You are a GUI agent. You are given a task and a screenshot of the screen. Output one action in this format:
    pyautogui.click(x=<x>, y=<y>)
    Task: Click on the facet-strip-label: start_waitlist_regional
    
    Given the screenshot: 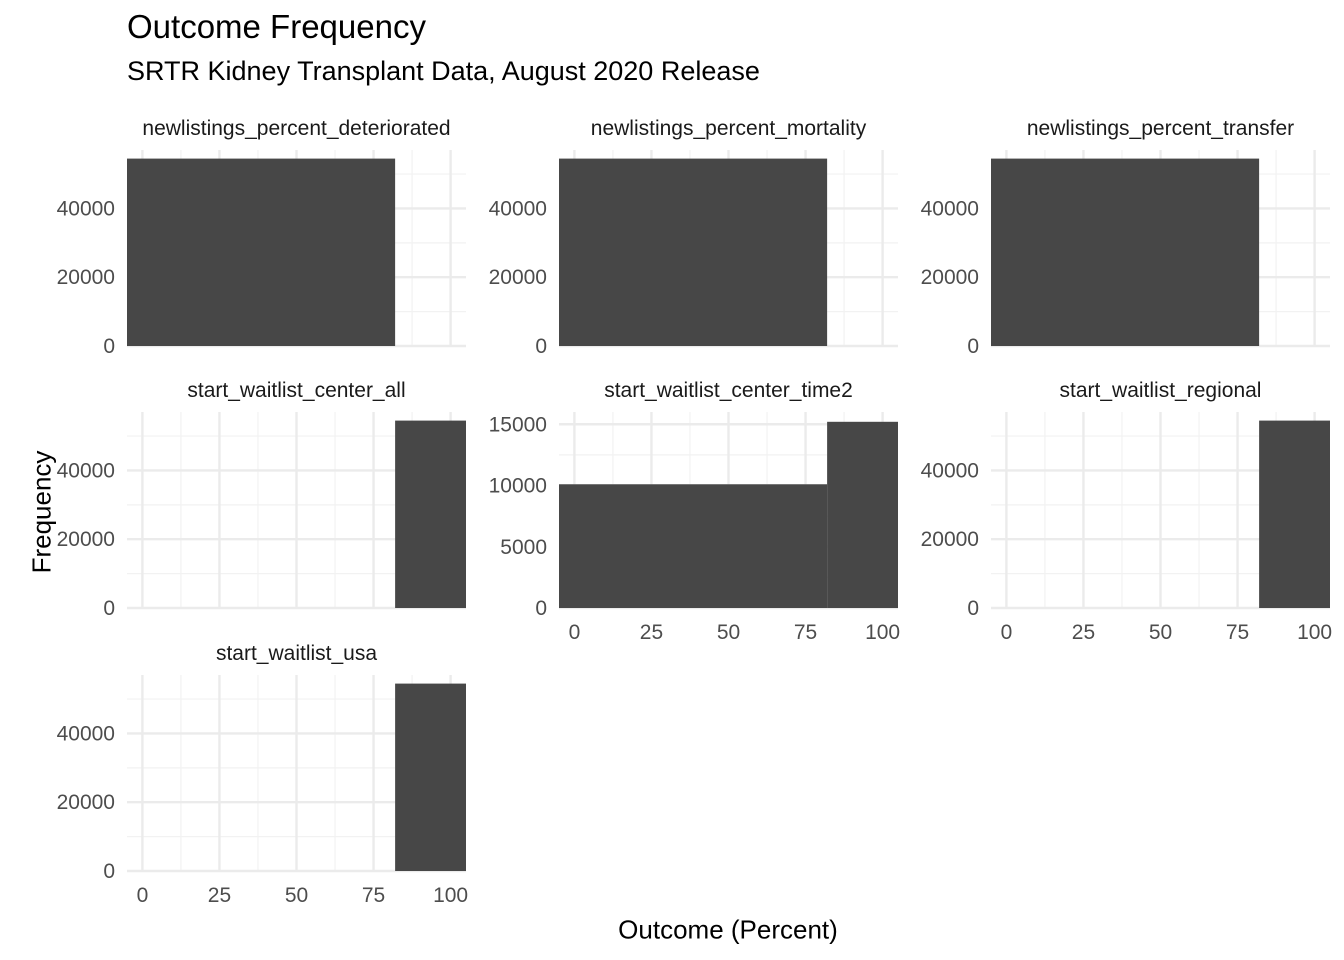 What is the action you would take?
    pyautogui.click(x=1161, y=390)
    